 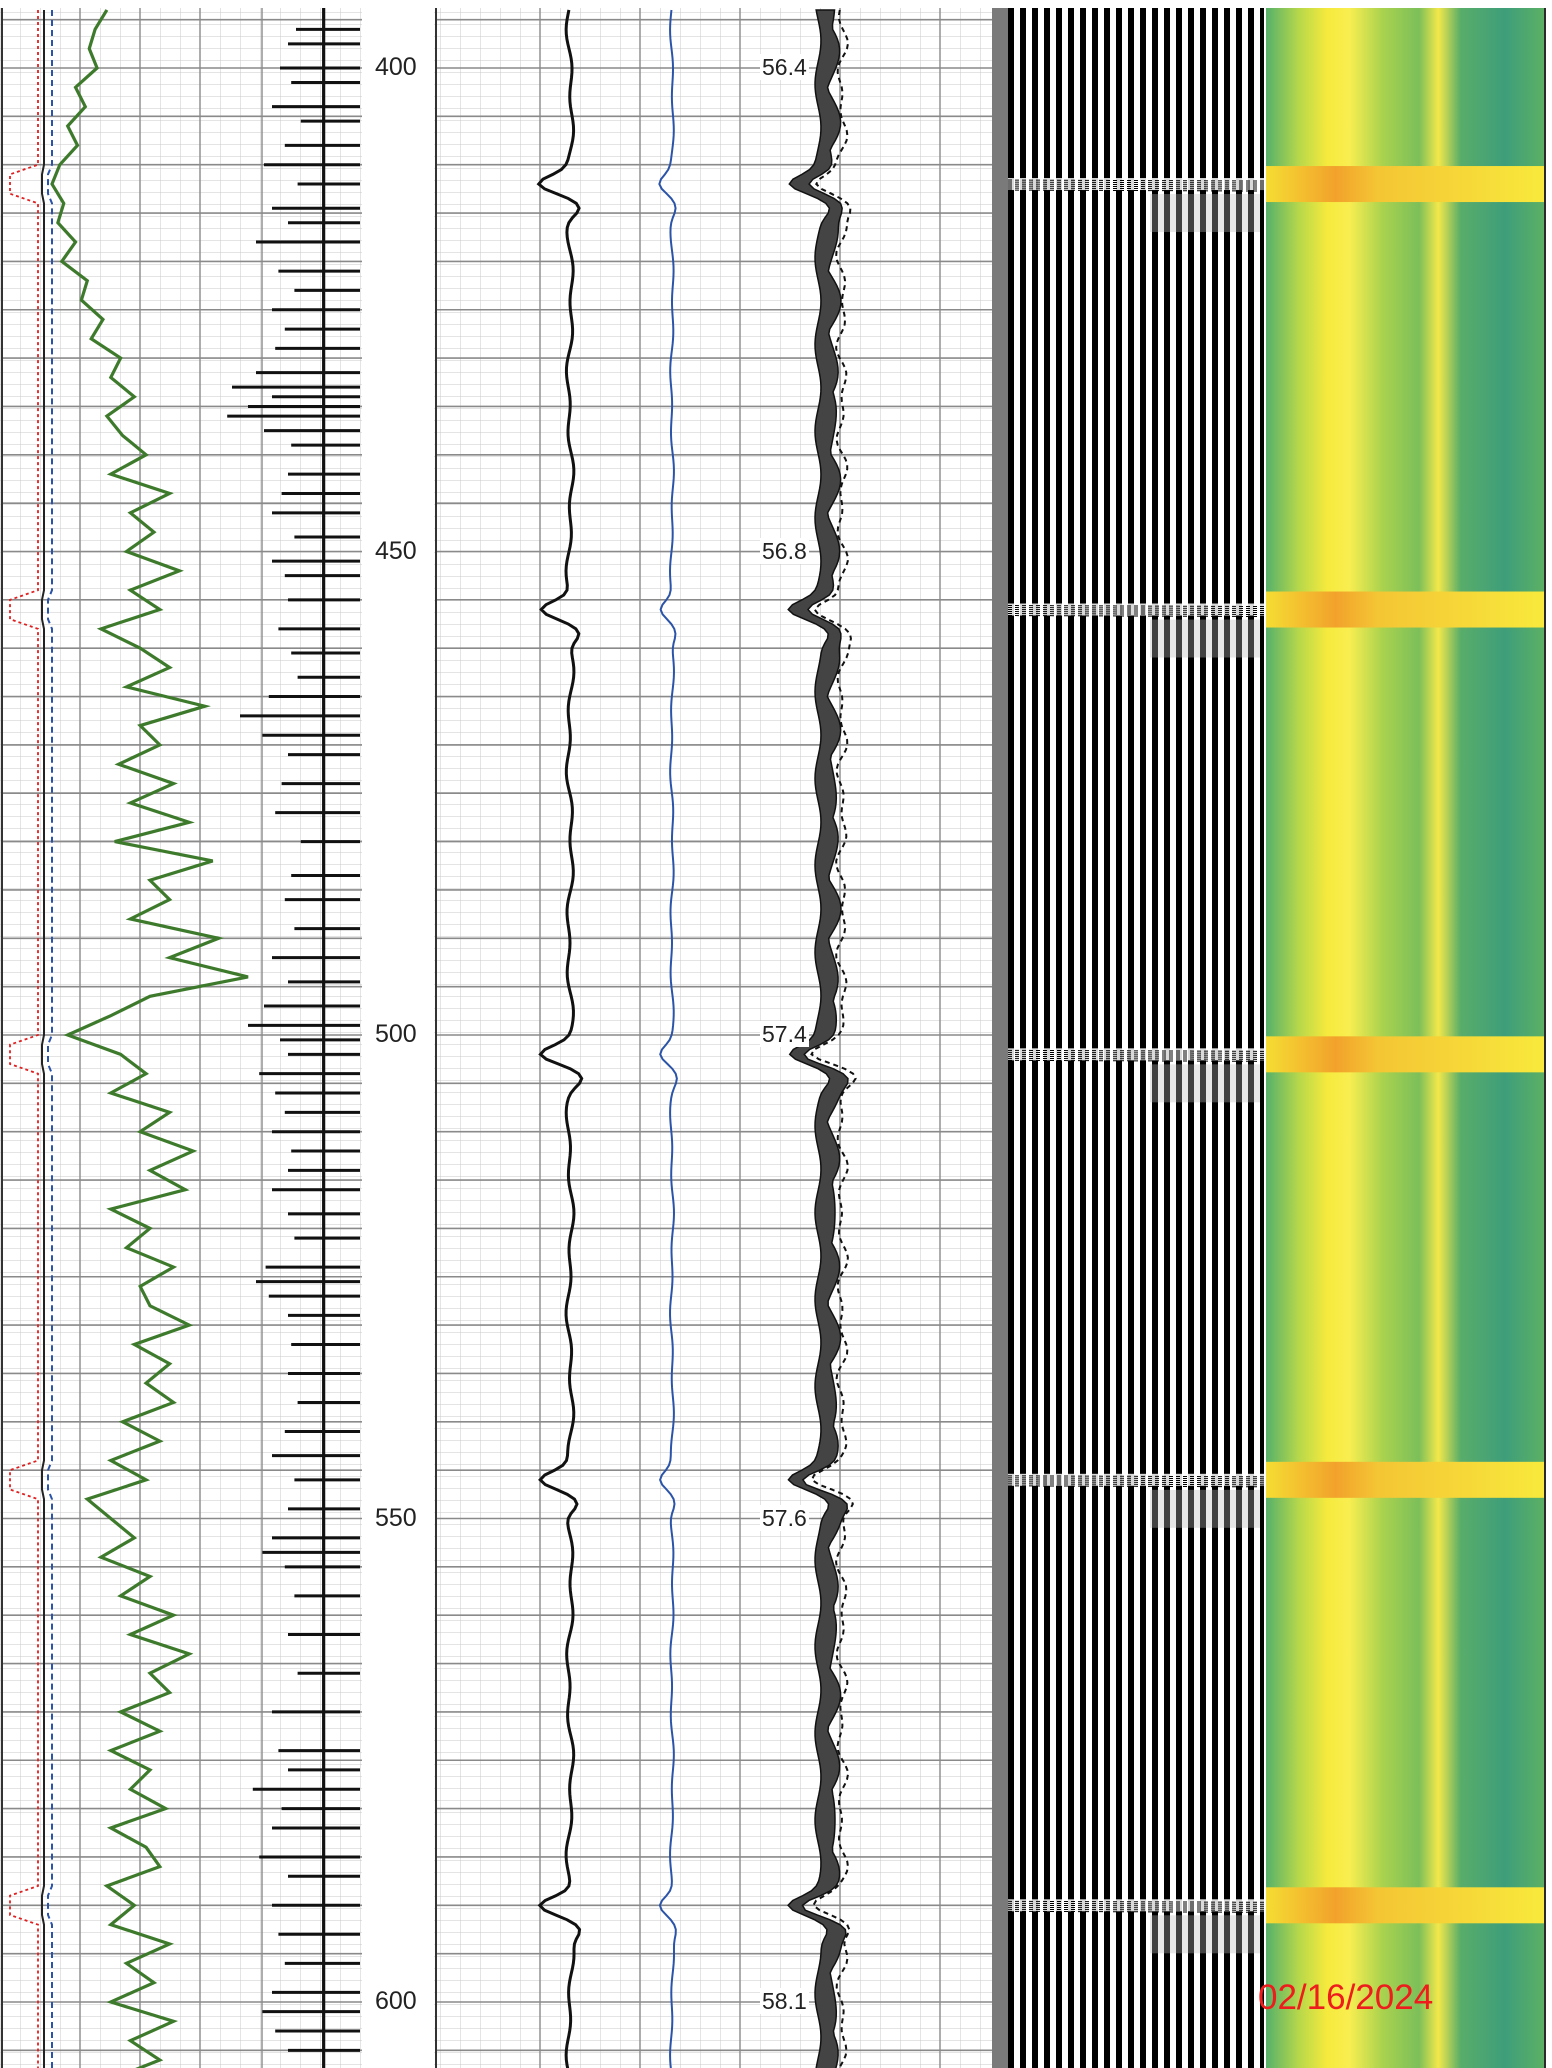 I want to click on depth-label: 500, so click(x=396, y=1034).